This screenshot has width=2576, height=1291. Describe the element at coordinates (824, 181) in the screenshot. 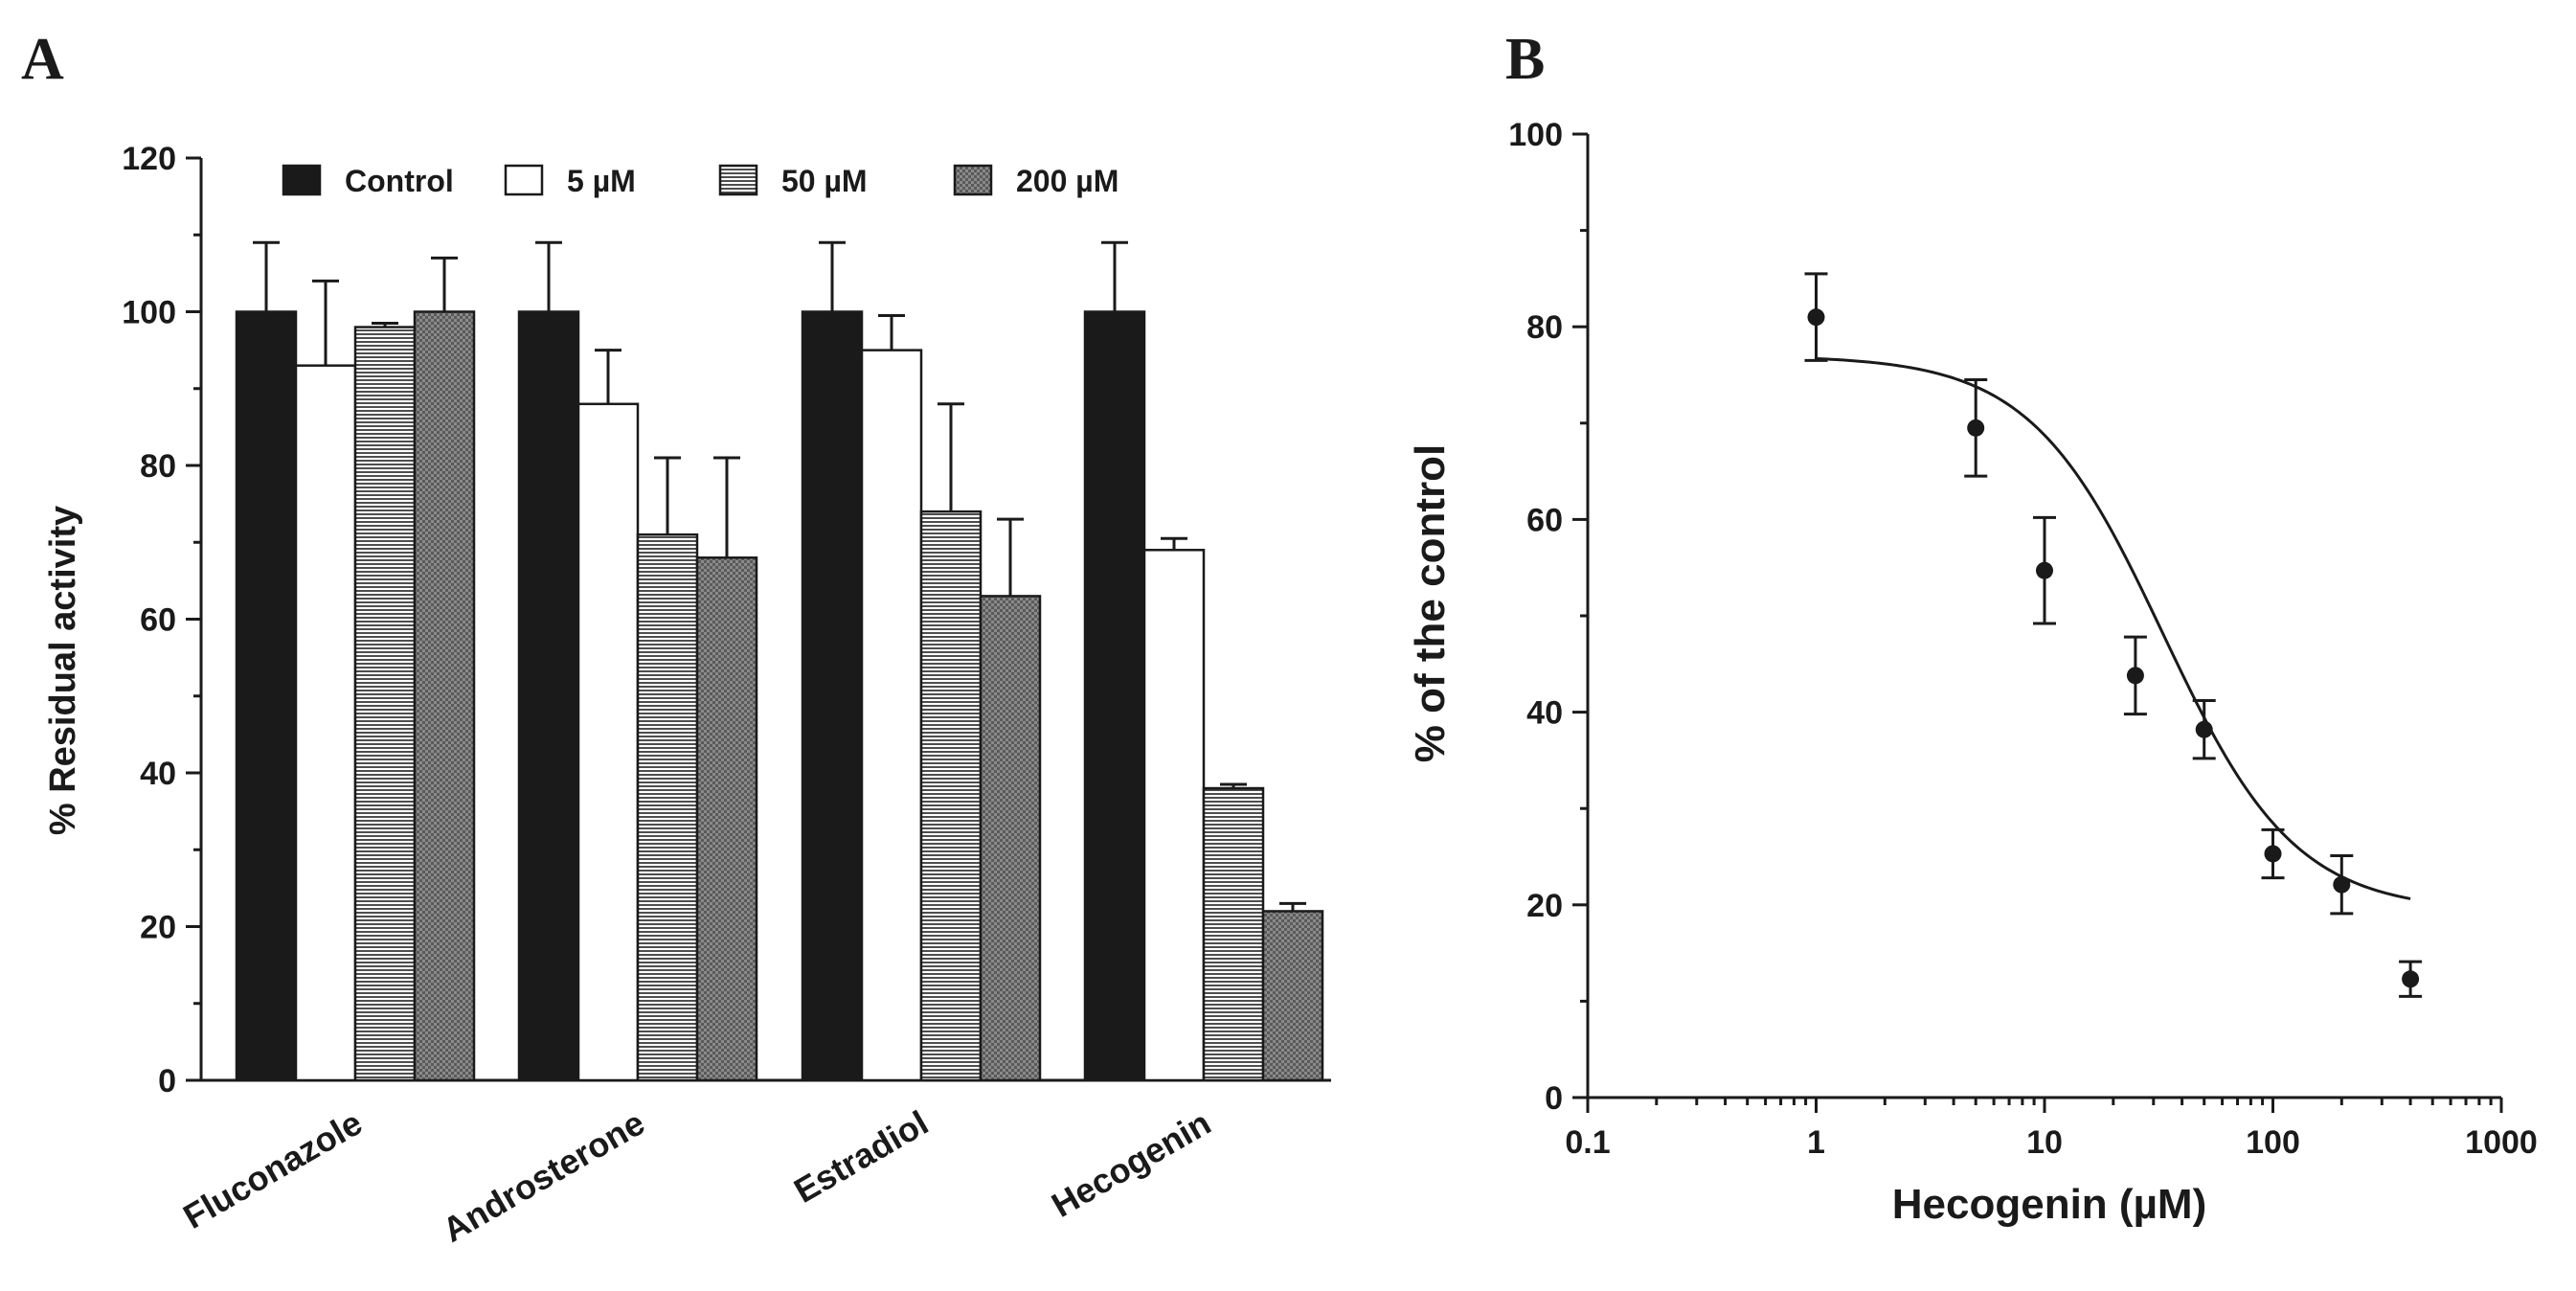

I see `legend-label: 50 µM` at that location.